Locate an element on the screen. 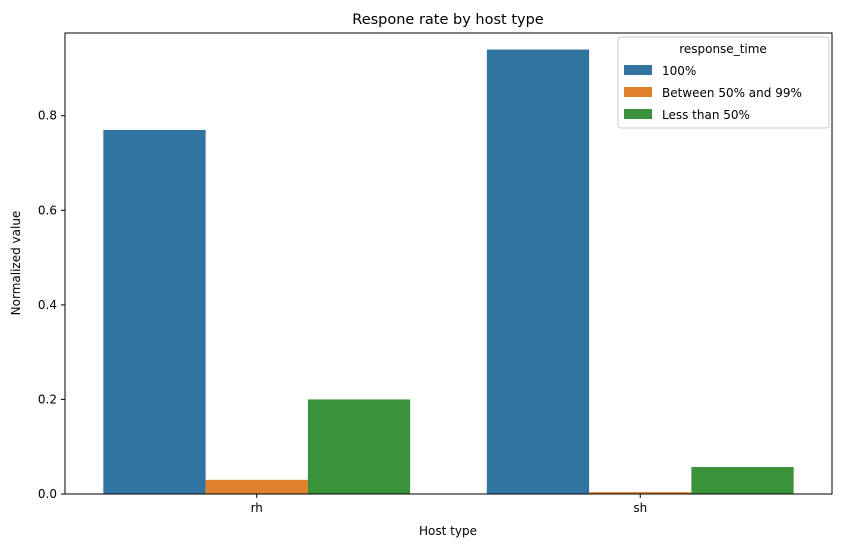 The image size is (846, 547). y-tick-label: 0.2 is located at coordinates (47, 399).